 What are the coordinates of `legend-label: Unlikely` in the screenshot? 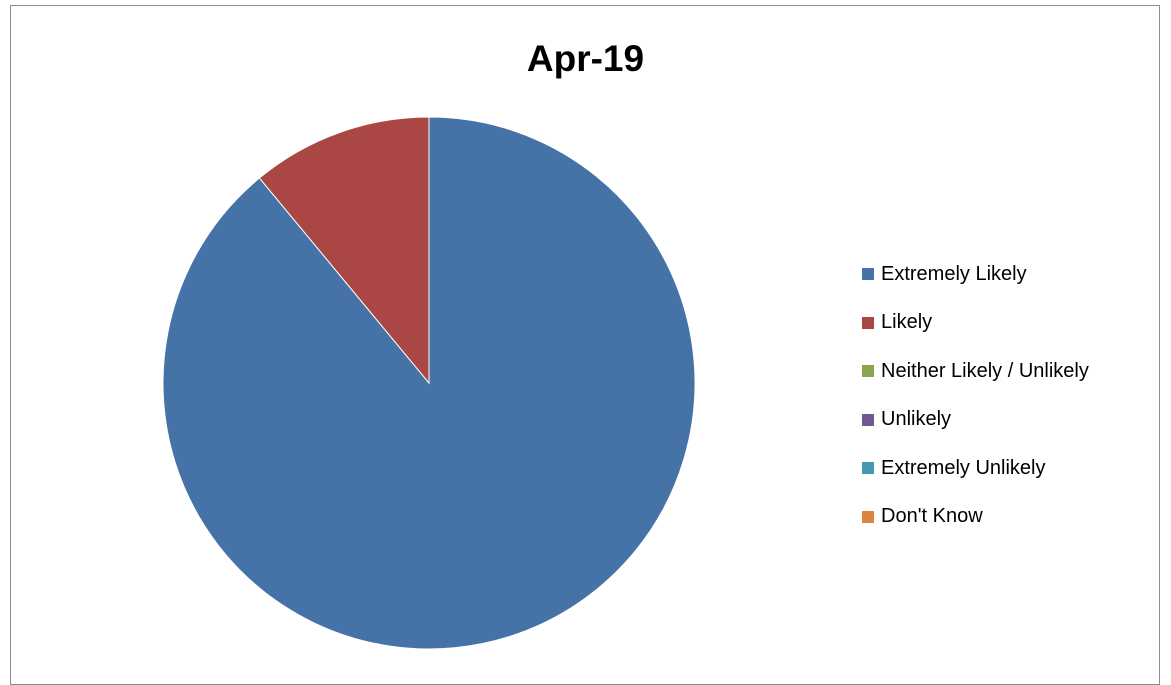 It's located at (916, 419).